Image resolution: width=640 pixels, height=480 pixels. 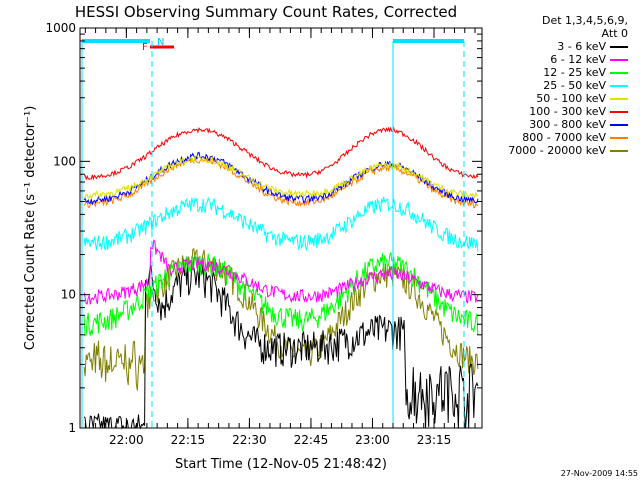 I want to click on legend-entry: 7000 - 20000 keV, so click(x=568, y=150).